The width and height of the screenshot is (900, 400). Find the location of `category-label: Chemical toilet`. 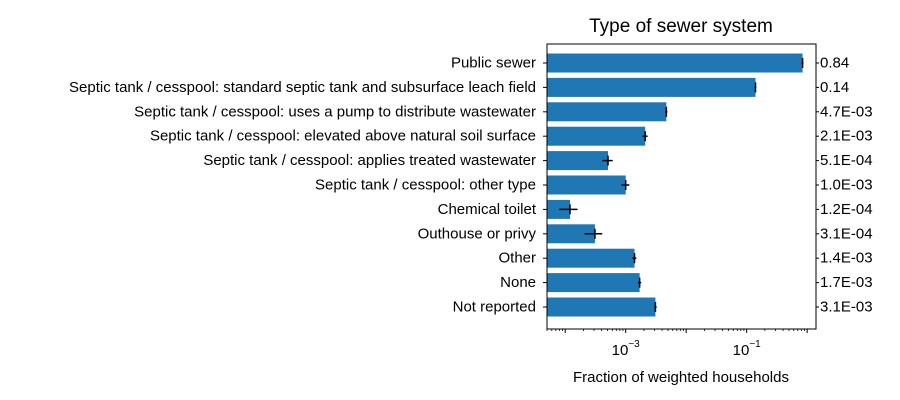

category-label: Chemical toilet is located at coordinates (487, 209).